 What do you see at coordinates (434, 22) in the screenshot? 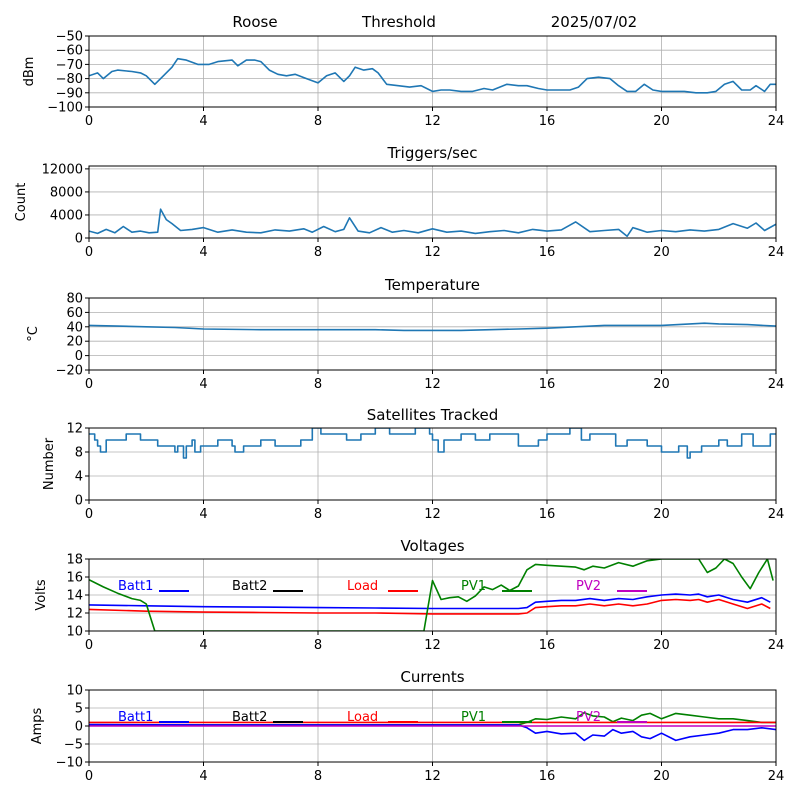
I see `header: Roose Threshold 2025/07/02` at bounding box center [434, 22].